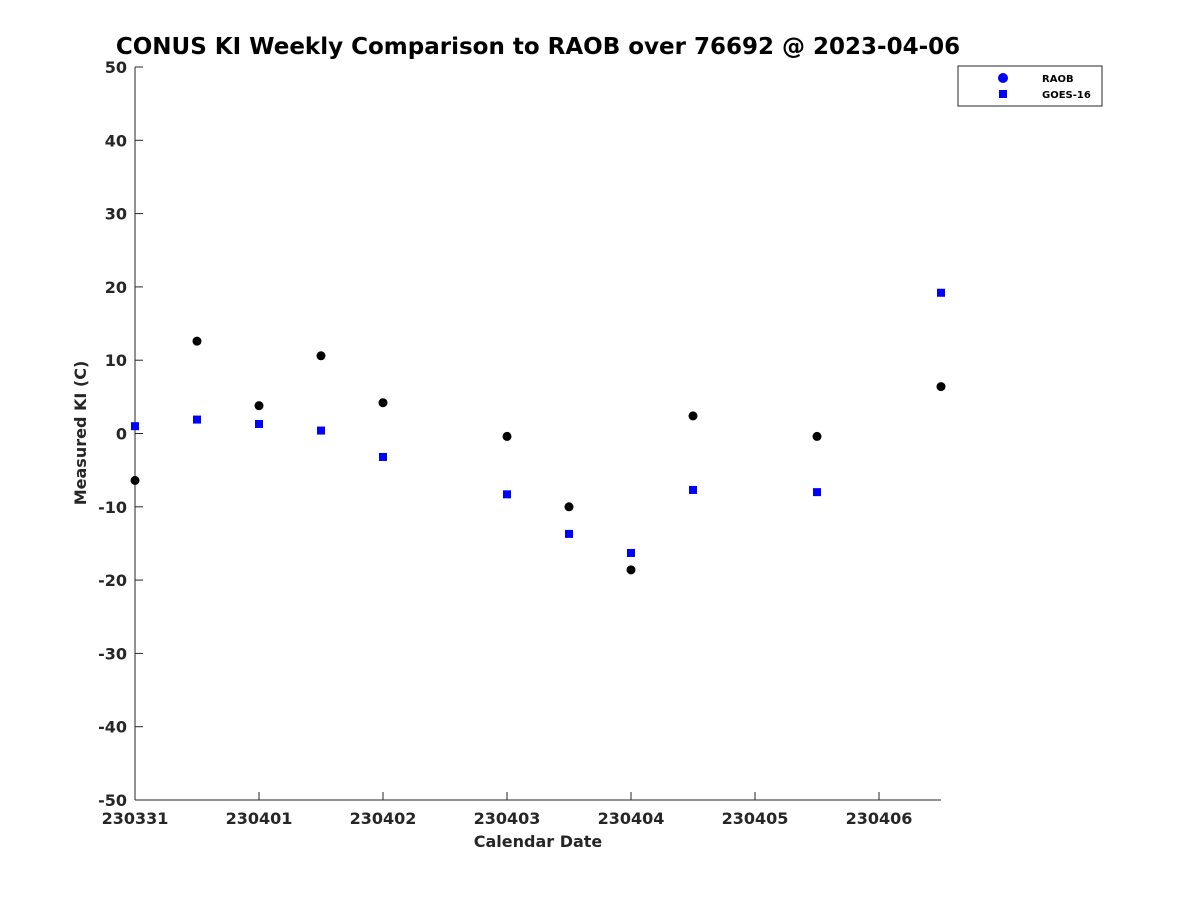  Describe the element at coordinates (1058, 79) in the screenshot. I see `legend-label-raob: RAOB` at that location.